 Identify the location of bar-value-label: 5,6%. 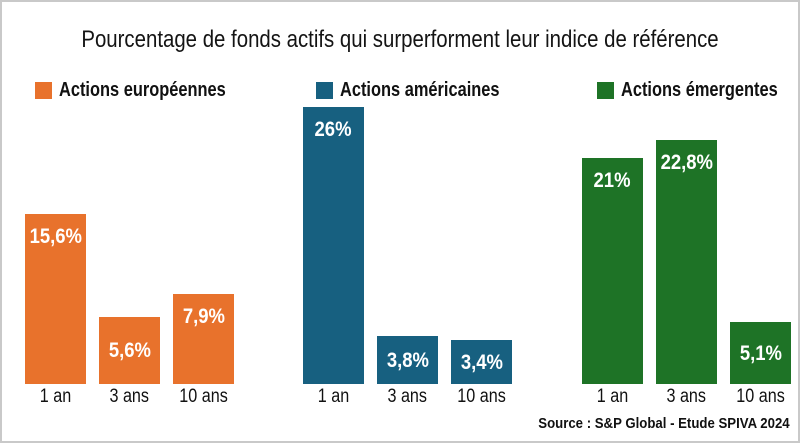
(129, 350).